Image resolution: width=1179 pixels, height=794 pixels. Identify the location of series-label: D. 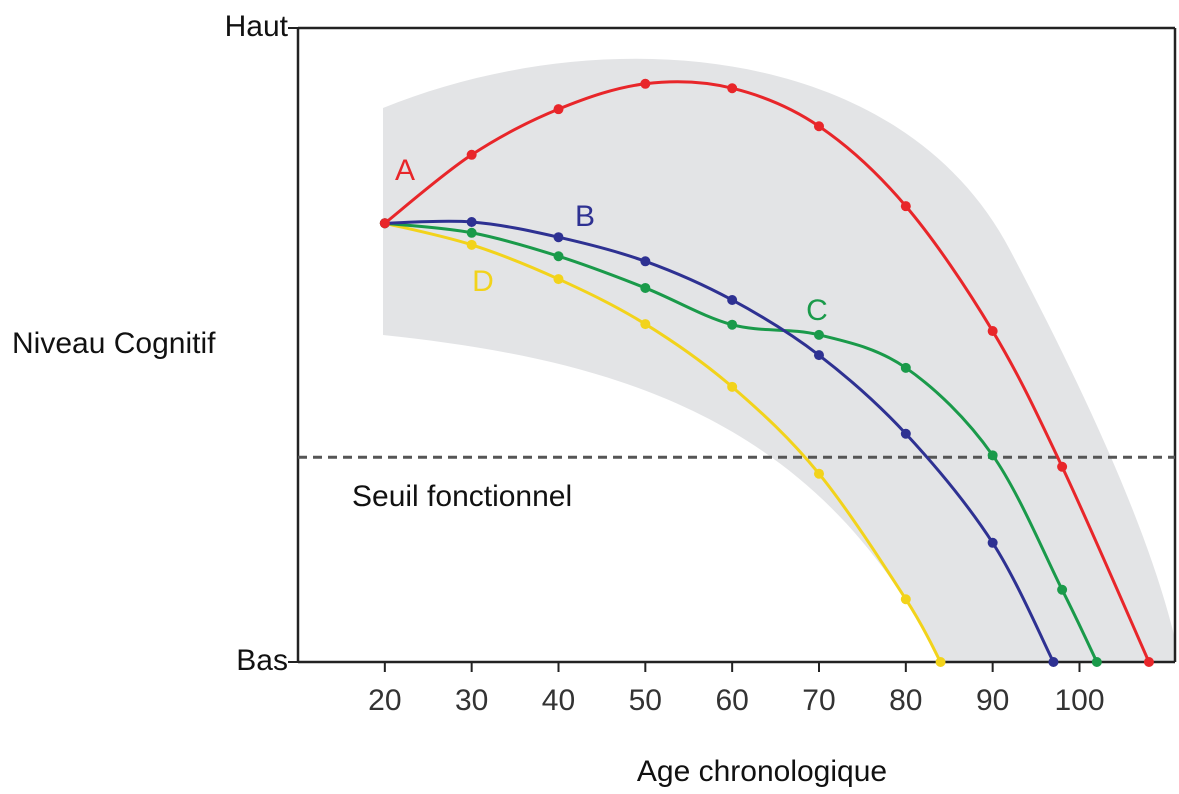
(483, 281).